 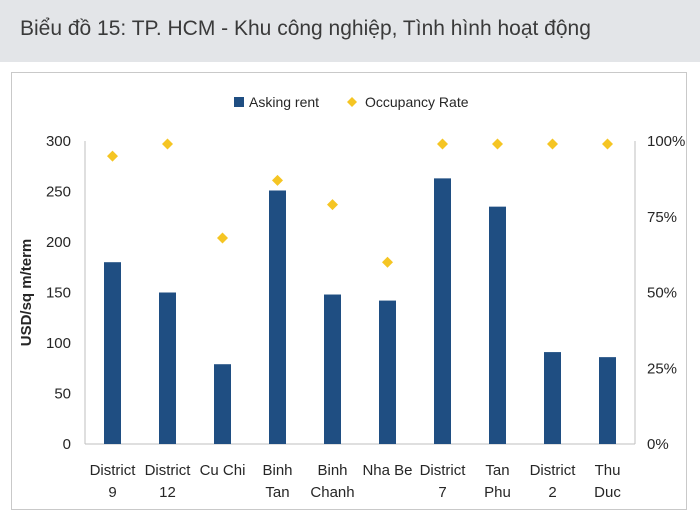 What do you see at coordinates (662, 293) in the screenshot?
I see `y2-tick-label: 50%` at bounding box center [662, 293].